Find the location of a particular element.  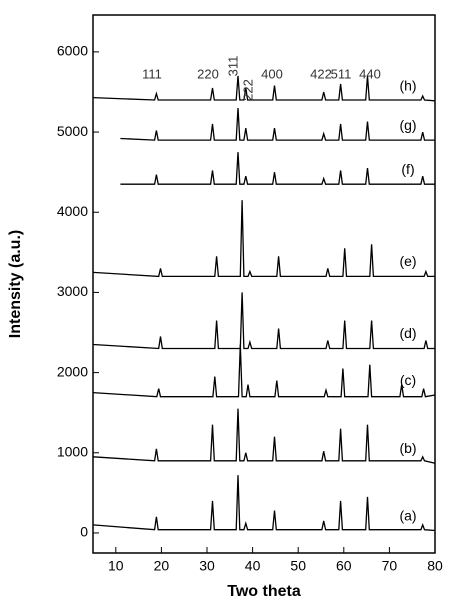

x-tick-label: 40 is located at coordinates (253, 566).